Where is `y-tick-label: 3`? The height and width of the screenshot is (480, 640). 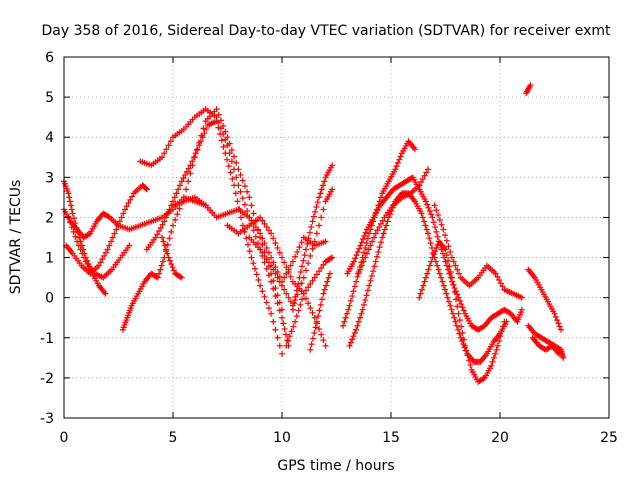 y-tick-label: 3 is located at coordinates (49, 178).